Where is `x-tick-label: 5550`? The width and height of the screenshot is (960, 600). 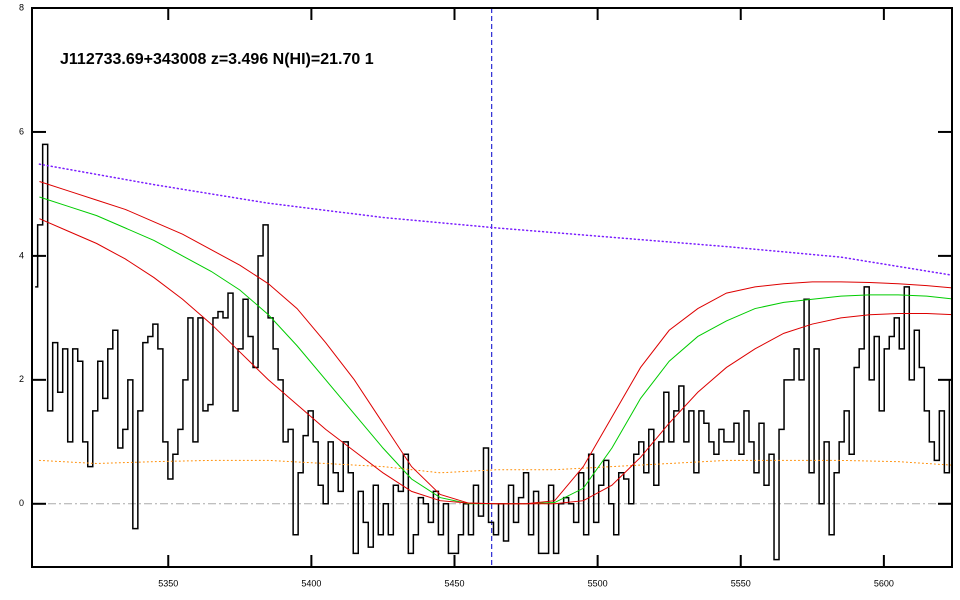
x-tick-label: 5550 is located at coordinates (741, 583).